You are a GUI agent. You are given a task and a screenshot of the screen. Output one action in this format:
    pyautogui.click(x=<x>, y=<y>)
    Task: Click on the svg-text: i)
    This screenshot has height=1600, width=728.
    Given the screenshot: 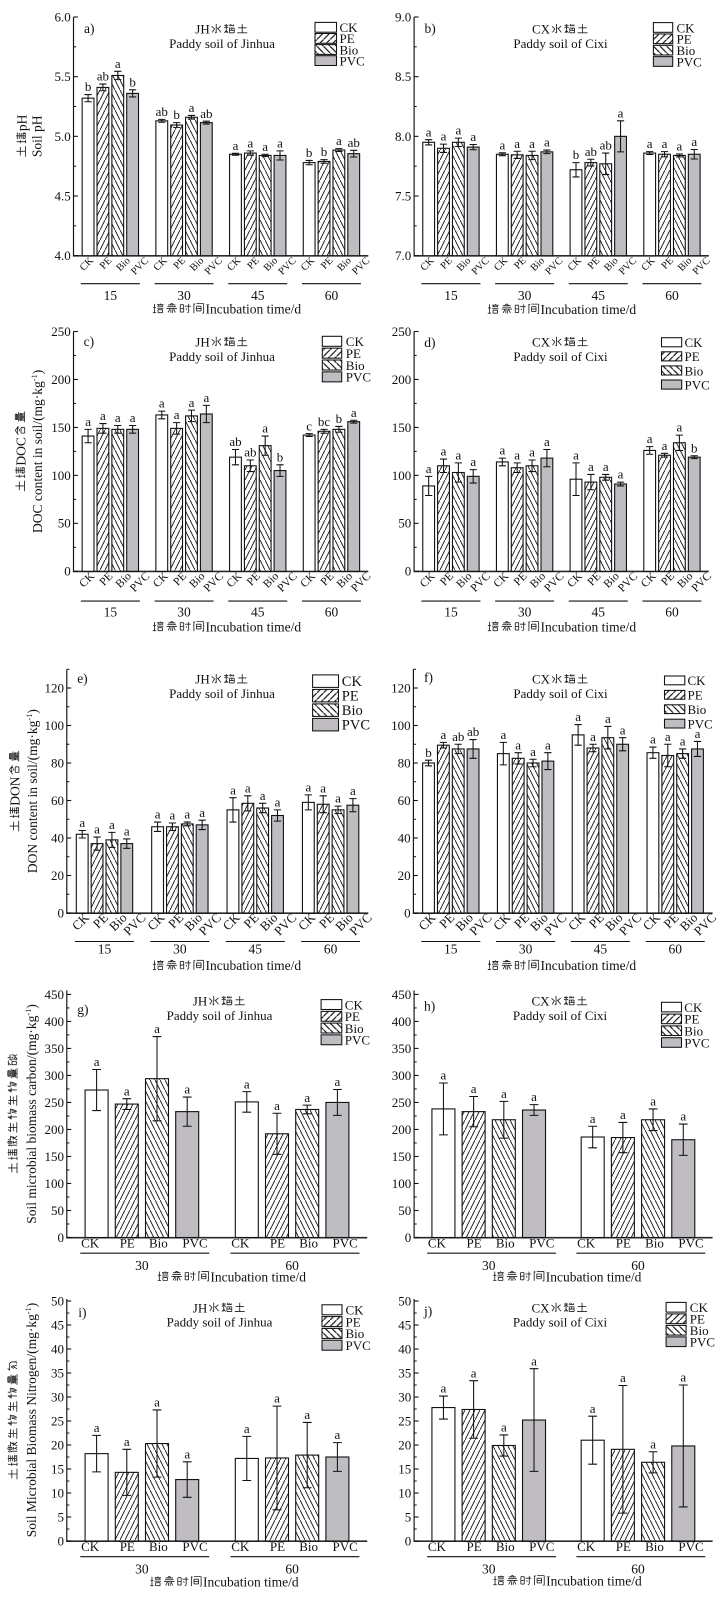 What is the action you would take?
    pyautogui.click(x=82, y=1312)
    